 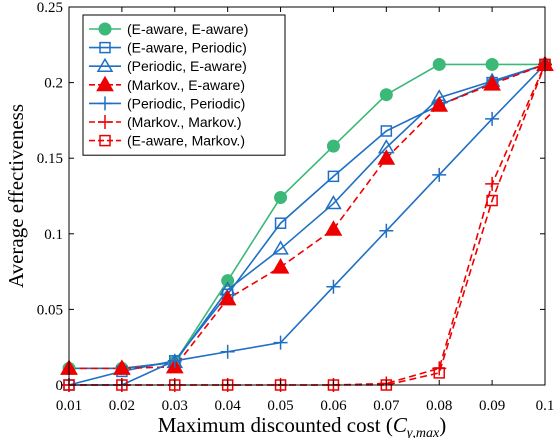 I want to click on x-tick-label: 0.04, so click(x=228, y=406).